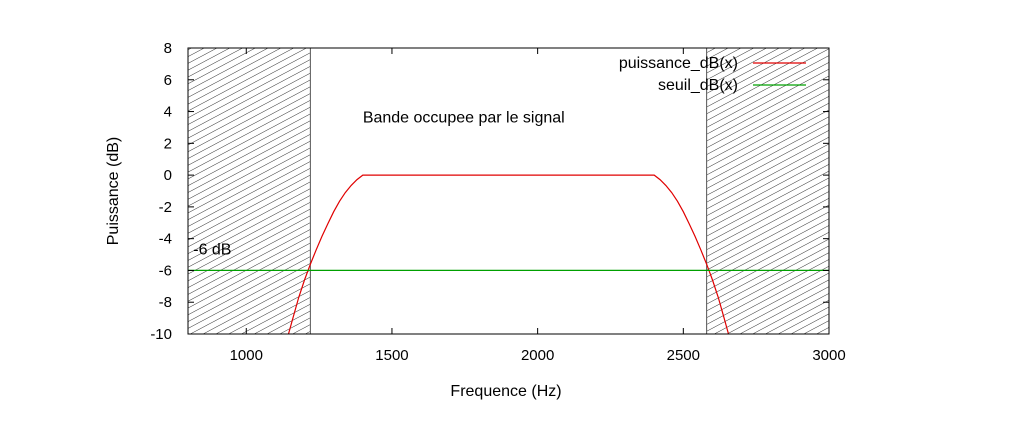 The image size is (1033, 426). Describe the element at coordinates (165, 207) in the screenshot. I see `y-tick-label: -2` at that location.